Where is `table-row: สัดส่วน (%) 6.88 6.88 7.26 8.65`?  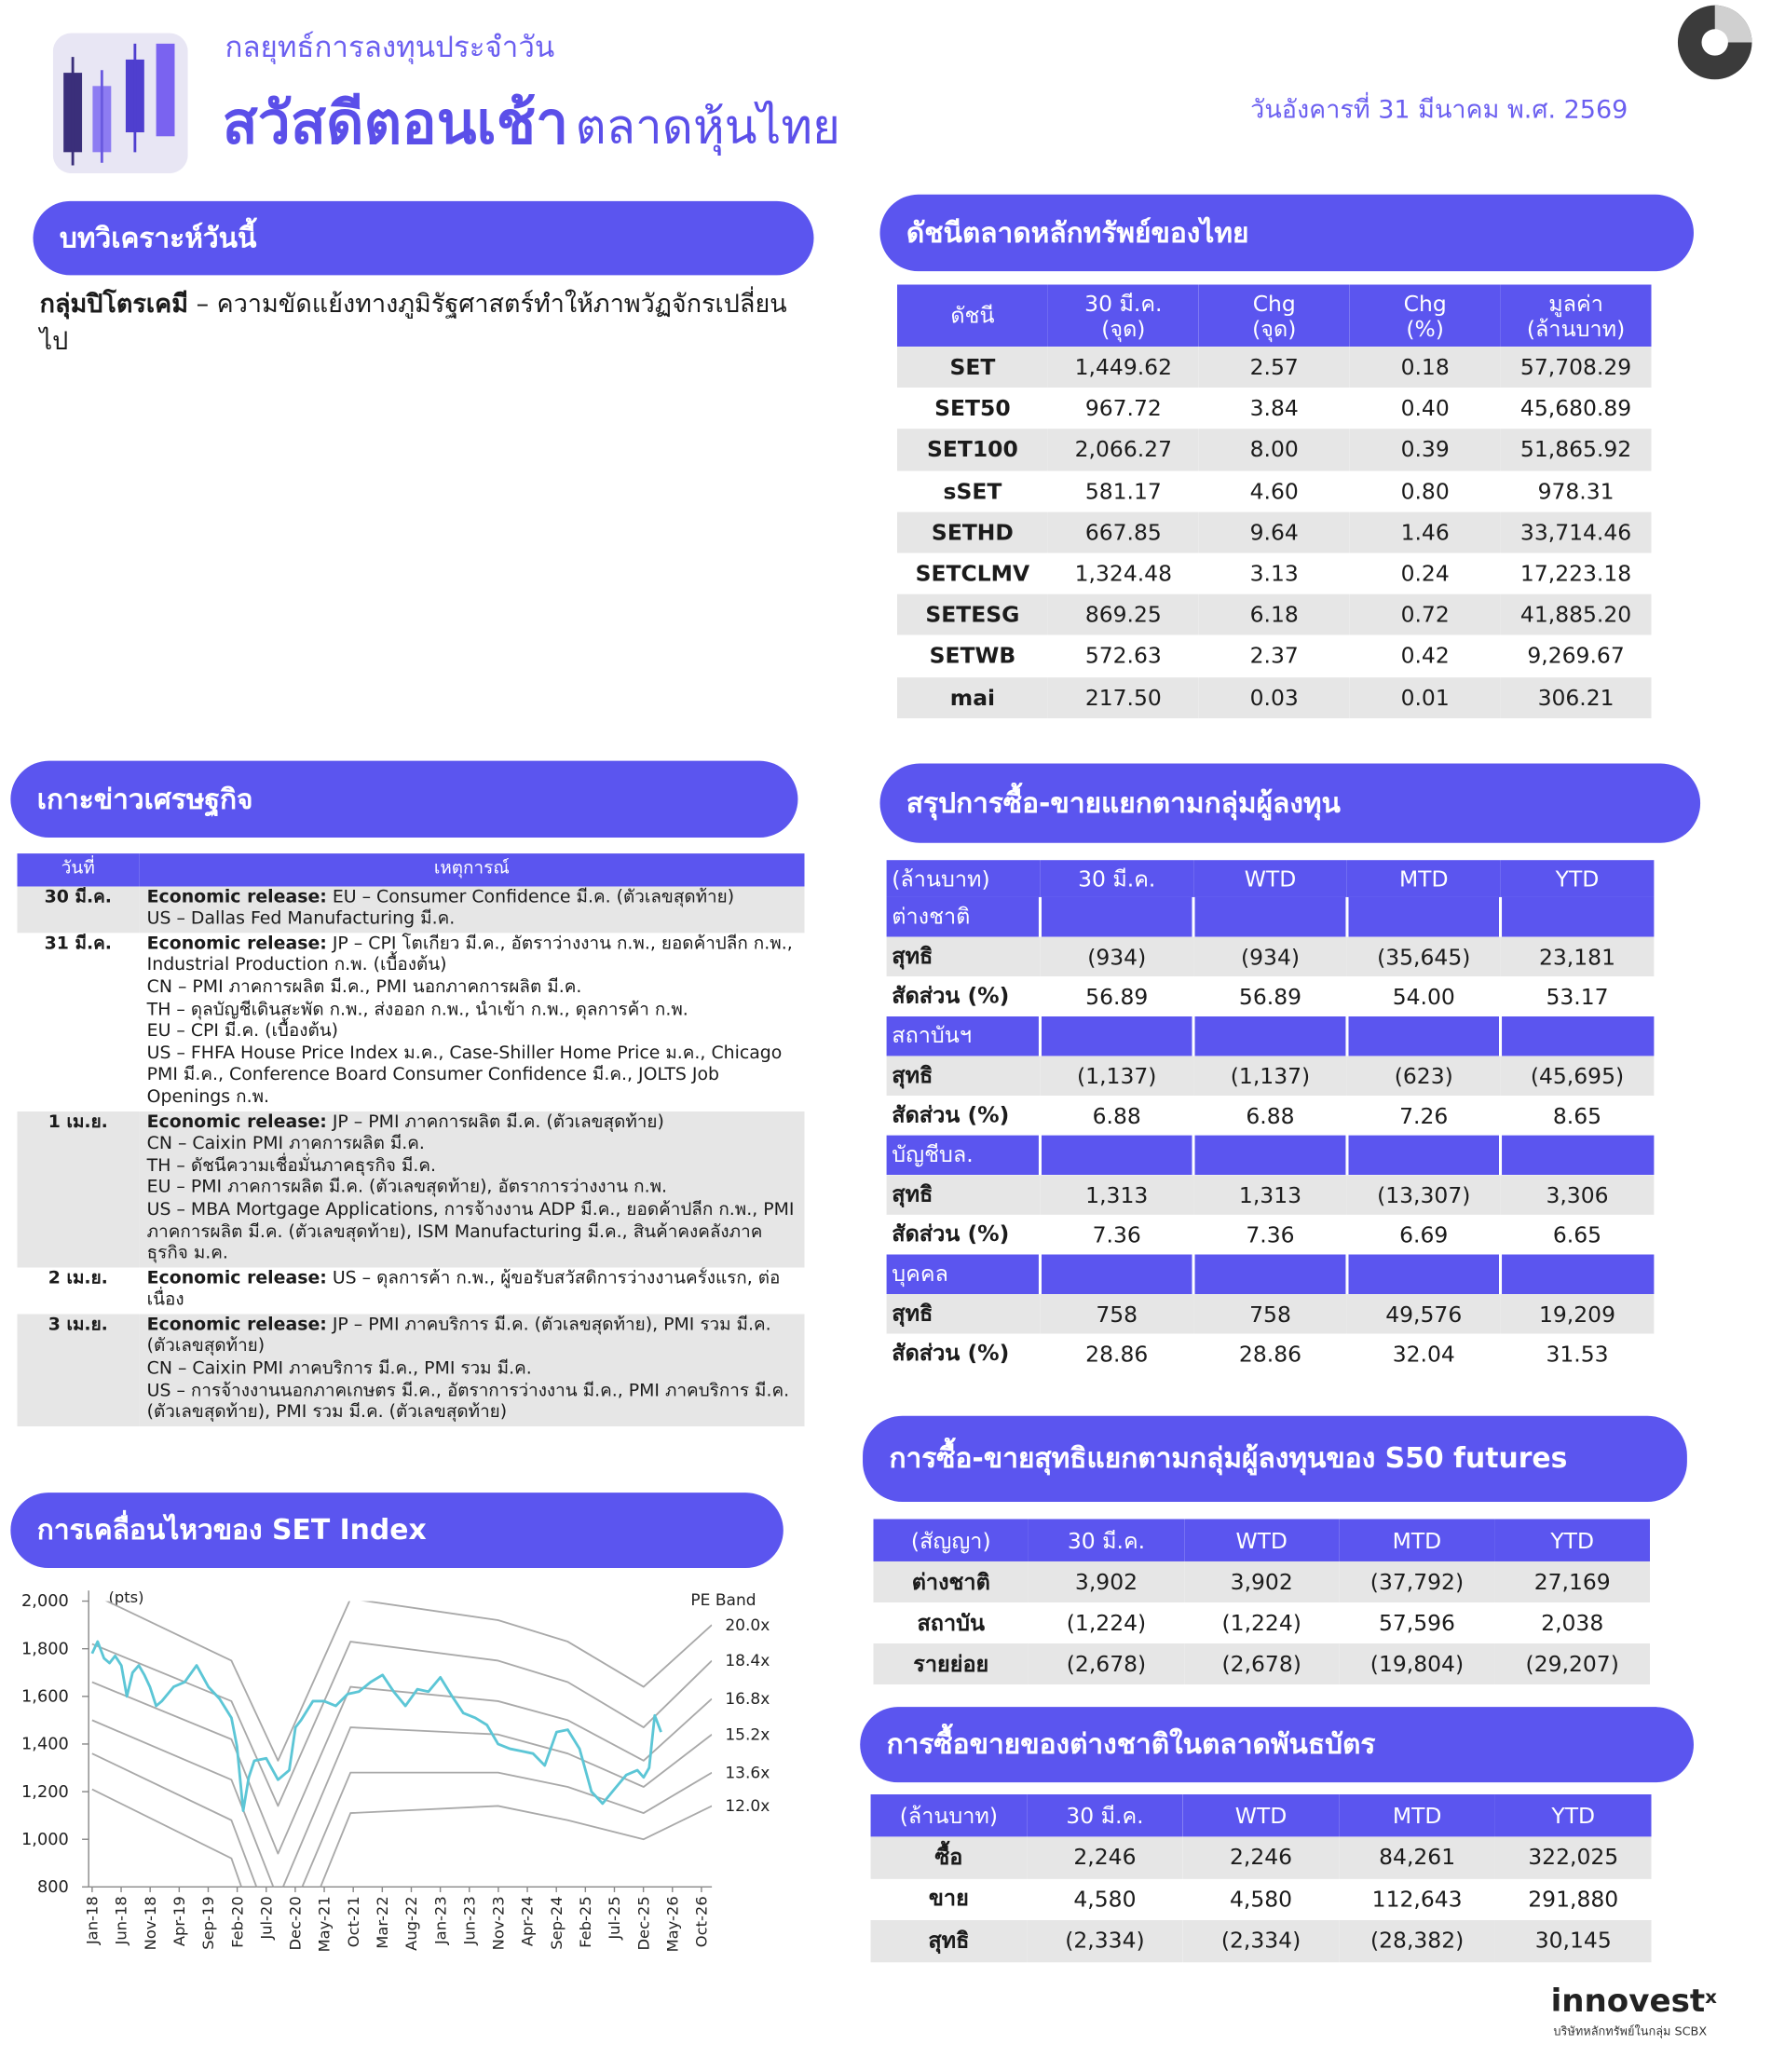 table-row: สัดส่วน (%) 6.88 6.88 7.26 8.65 is located at coordinates (1271, 1116).